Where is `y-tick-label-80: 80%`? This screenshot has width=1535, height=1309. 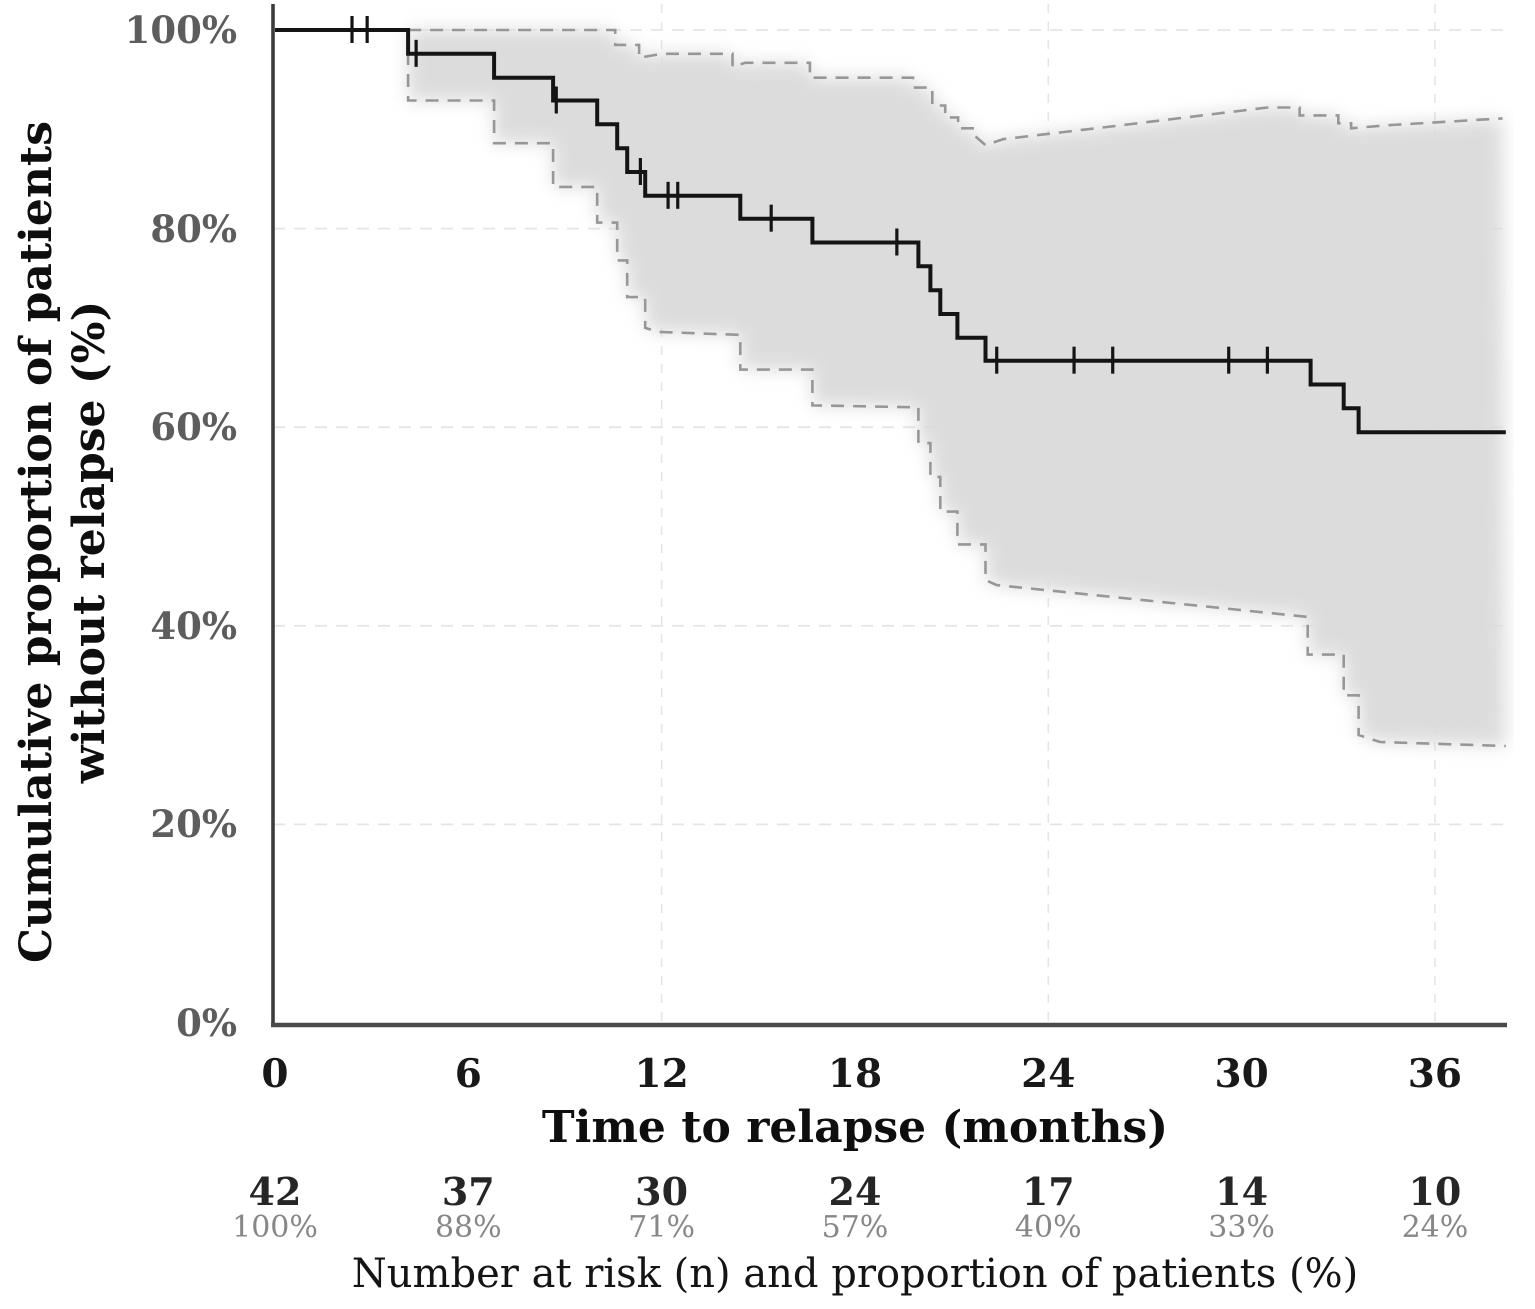
y-tick-label-80: 80% is located at coordinates (193, 228).